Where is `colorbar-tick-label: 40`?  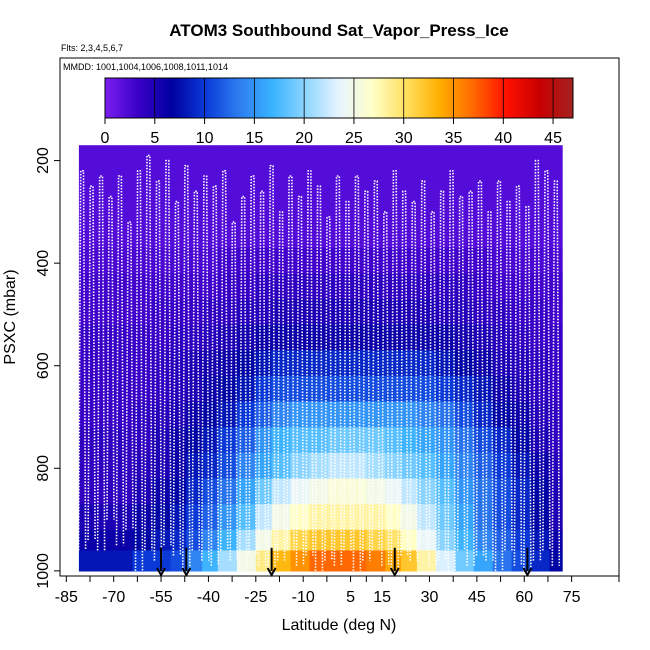
colorbar-tick-label: 40 is located at coordinates (503, 138).